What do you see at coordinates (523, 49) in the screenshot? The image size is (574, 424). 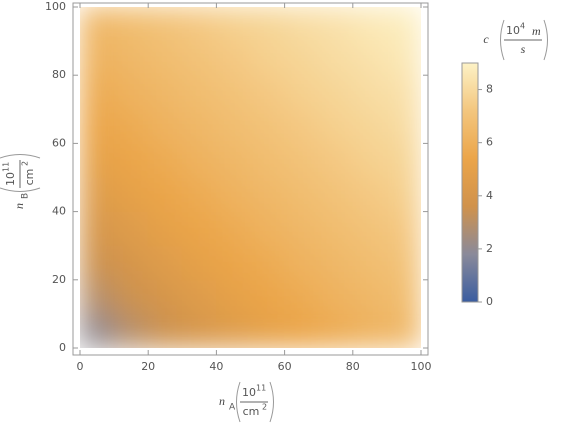 I see `denominator: s` at bounding box center [523, 49].